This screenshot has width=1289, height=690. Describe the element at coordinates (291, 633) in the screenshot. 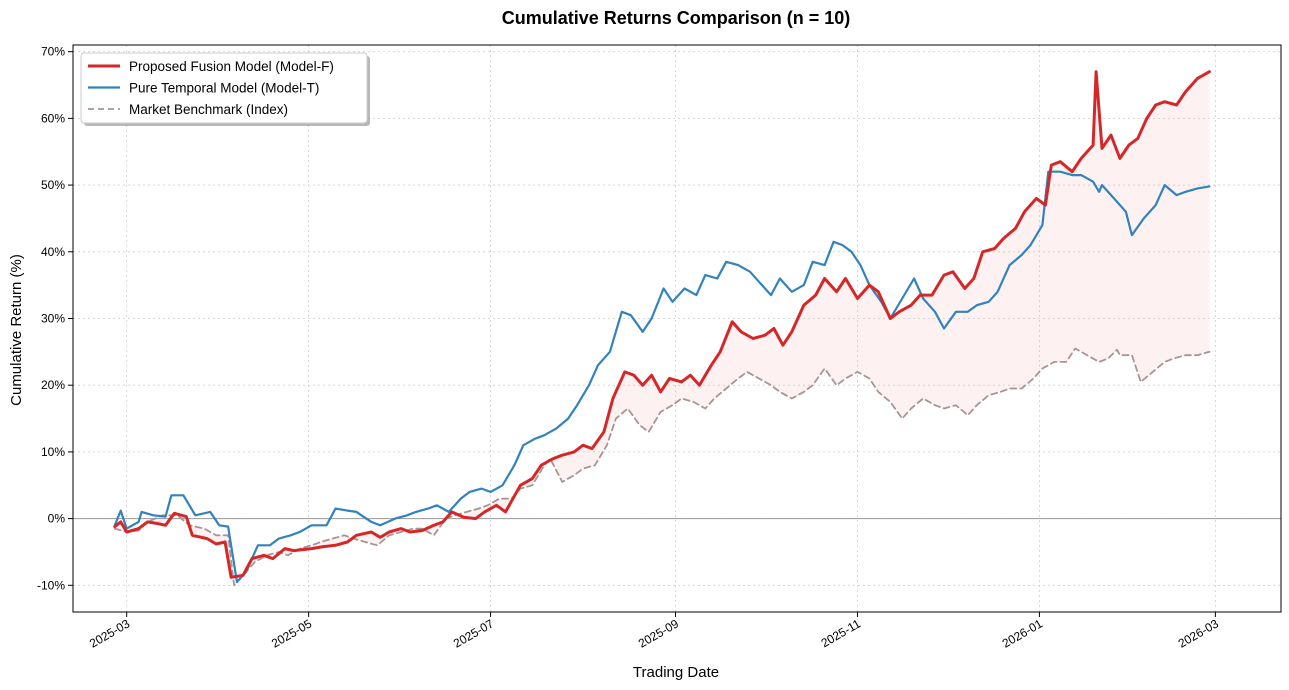

I see `x-tick-label: 2025-05` at that location.